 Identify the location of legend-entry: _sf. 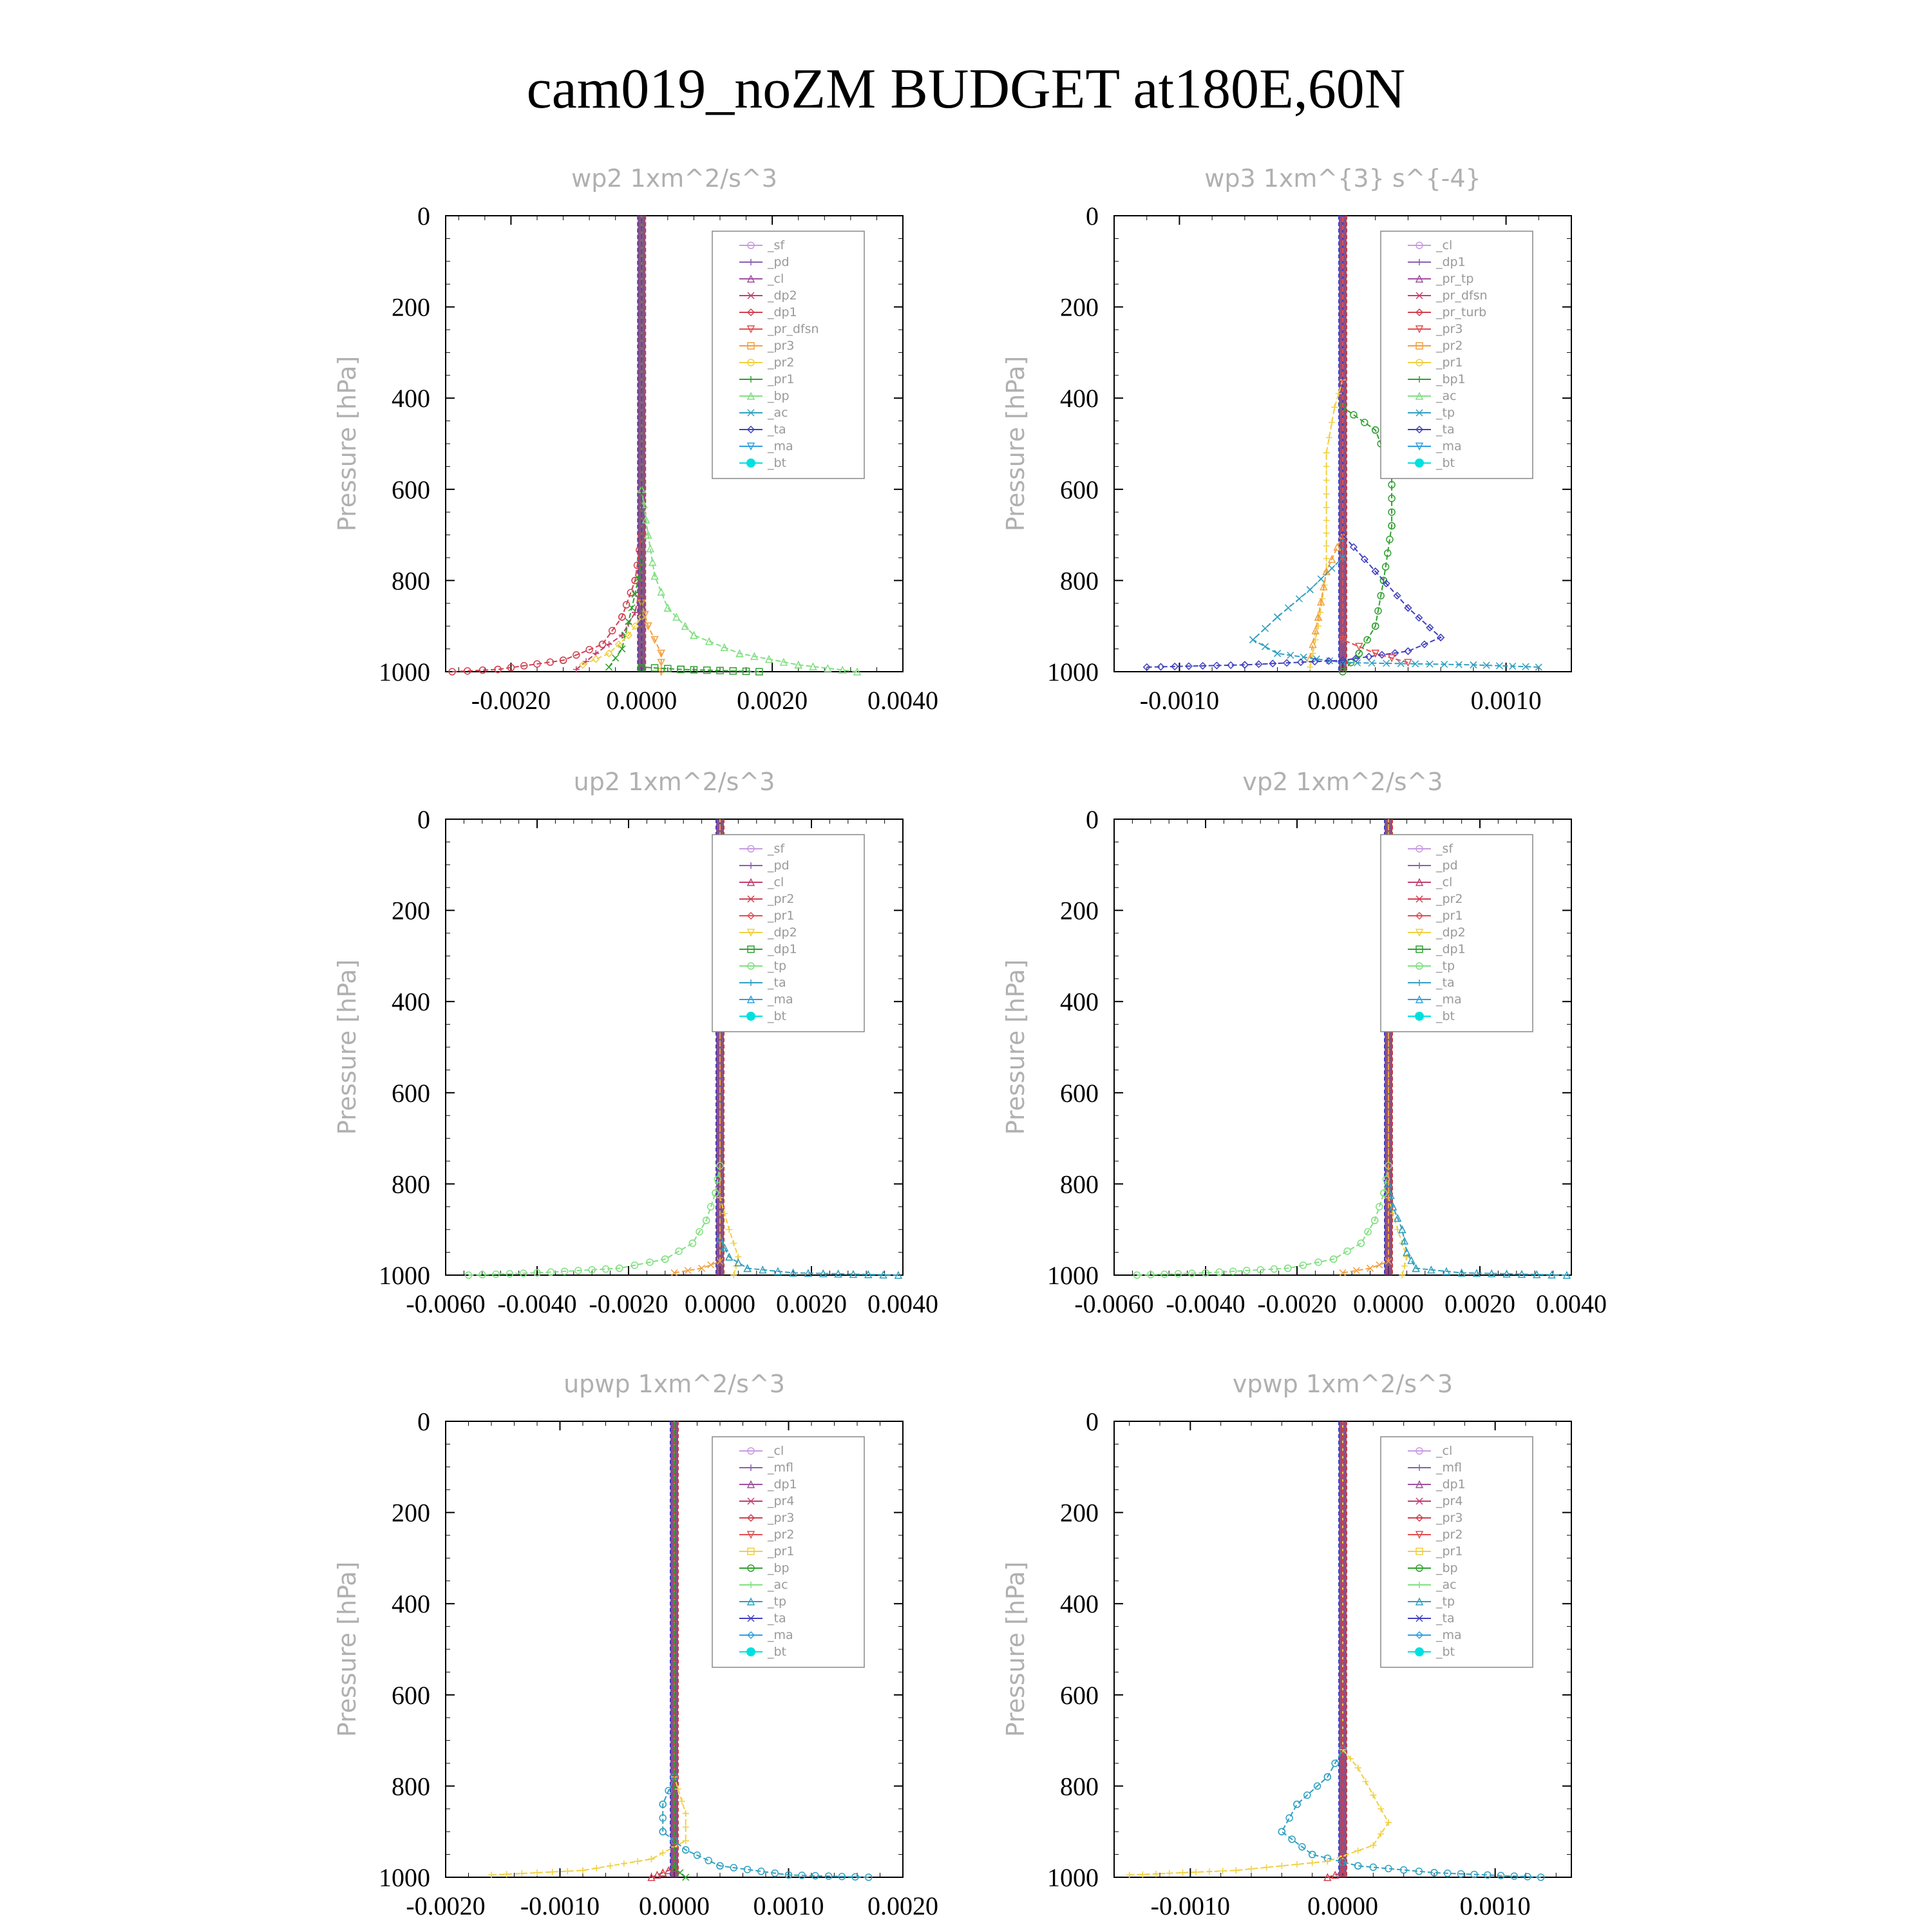
(776, 849).